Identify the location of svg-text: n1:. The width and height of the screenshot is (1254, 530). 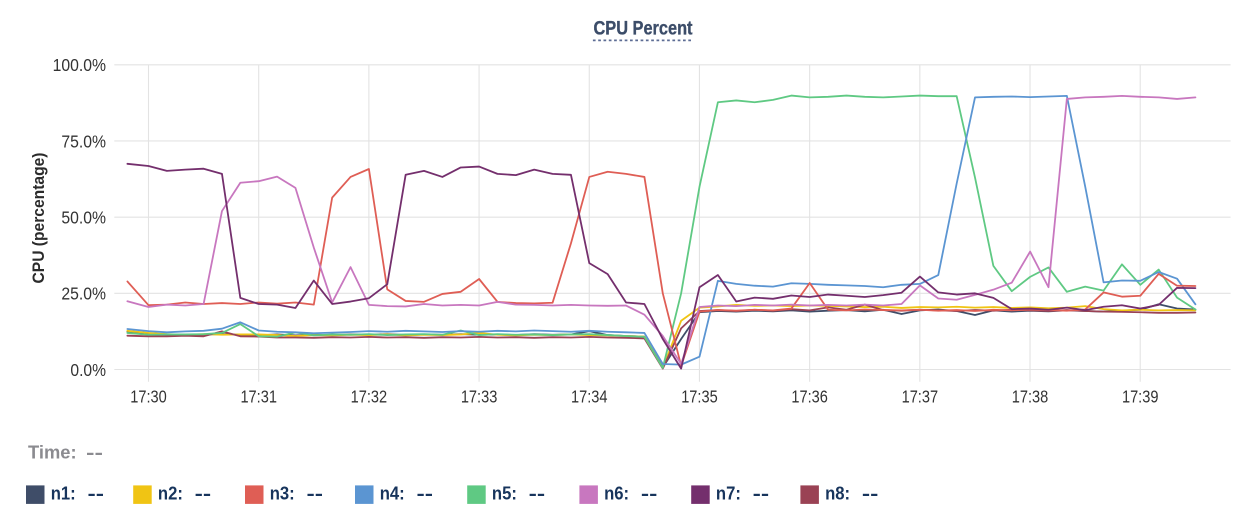
(63, 494).